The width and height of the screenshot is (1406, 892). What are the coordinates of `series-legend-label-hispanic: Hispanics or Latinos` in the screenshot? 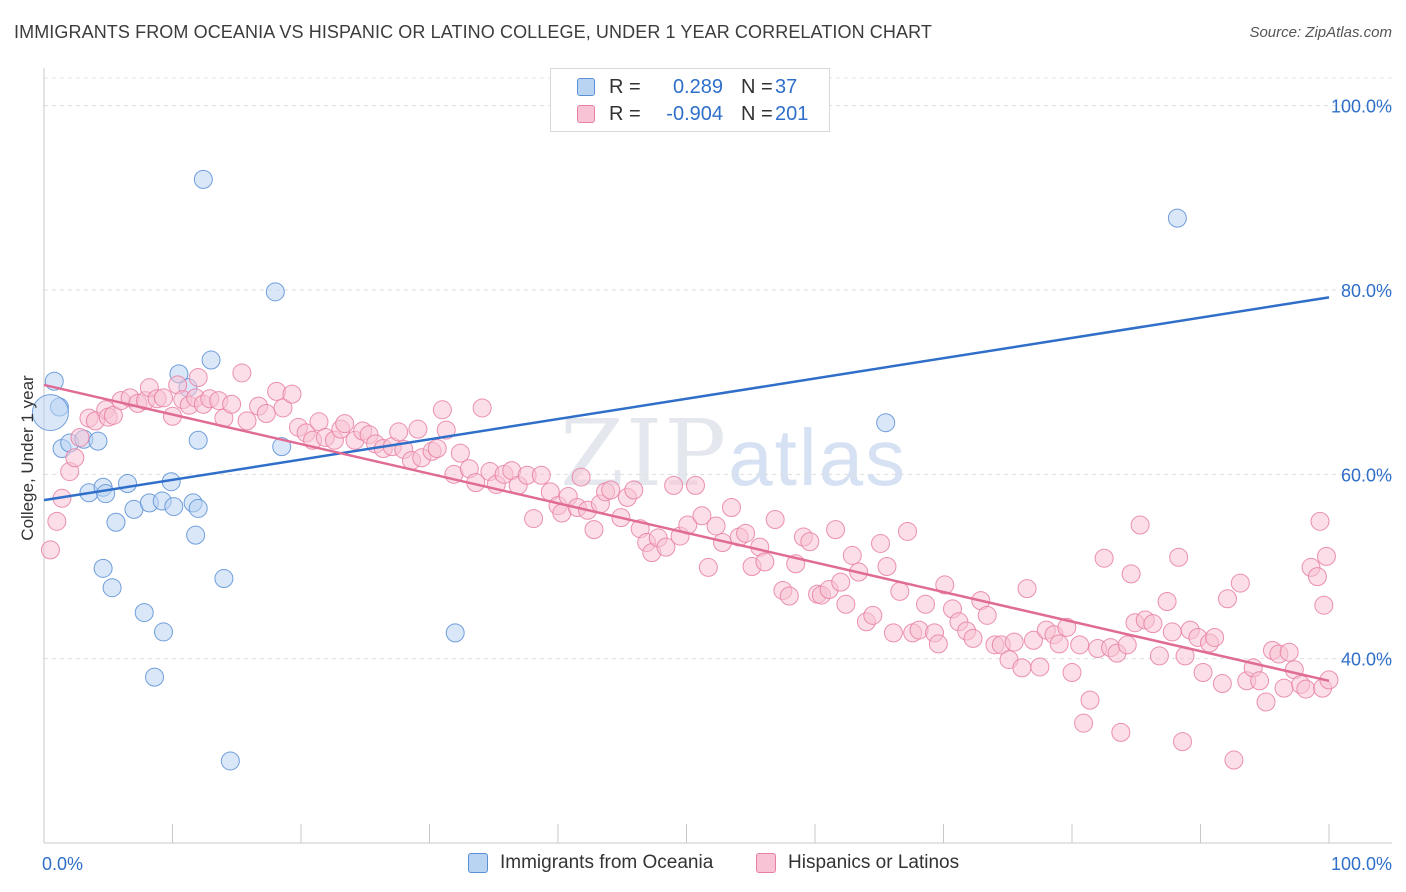 It's located at (874, 862).